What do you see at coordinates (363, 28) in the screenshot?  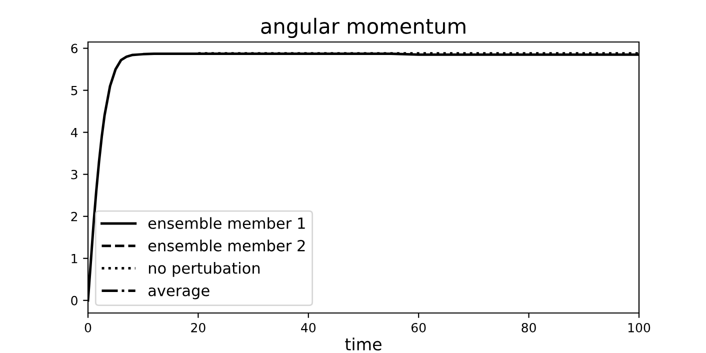 I see `chart-title: angular momentum` at bounding box center [363, 28].